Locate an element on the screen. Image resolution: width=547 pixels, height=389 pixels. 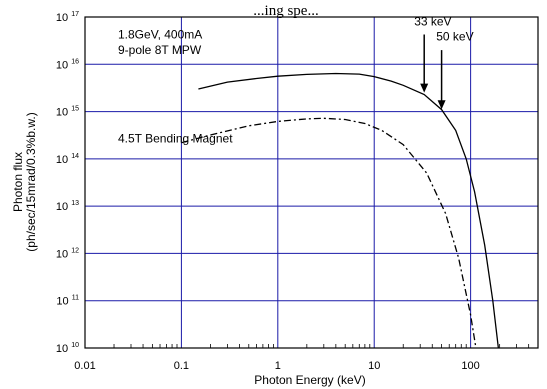
label-50kev: 50 keV is located at coordinates (454, 37).